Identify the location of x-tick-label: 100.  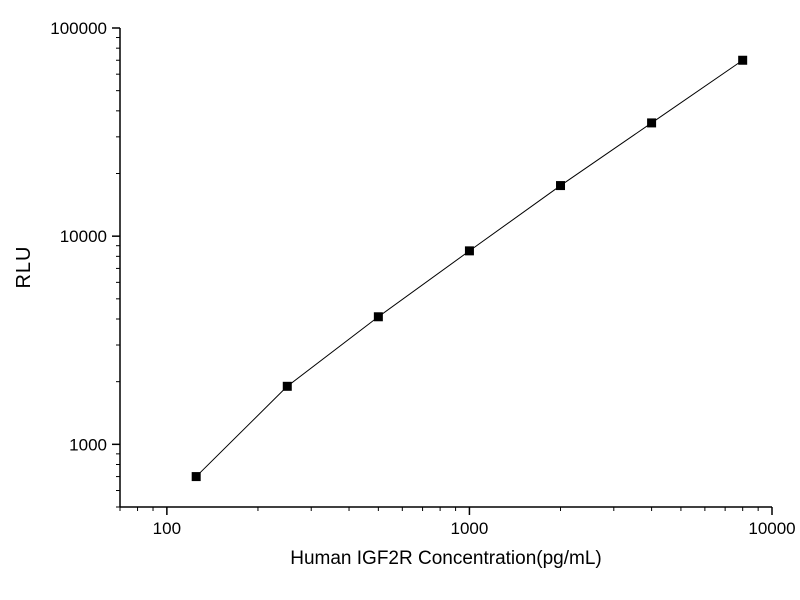
(167, 528).